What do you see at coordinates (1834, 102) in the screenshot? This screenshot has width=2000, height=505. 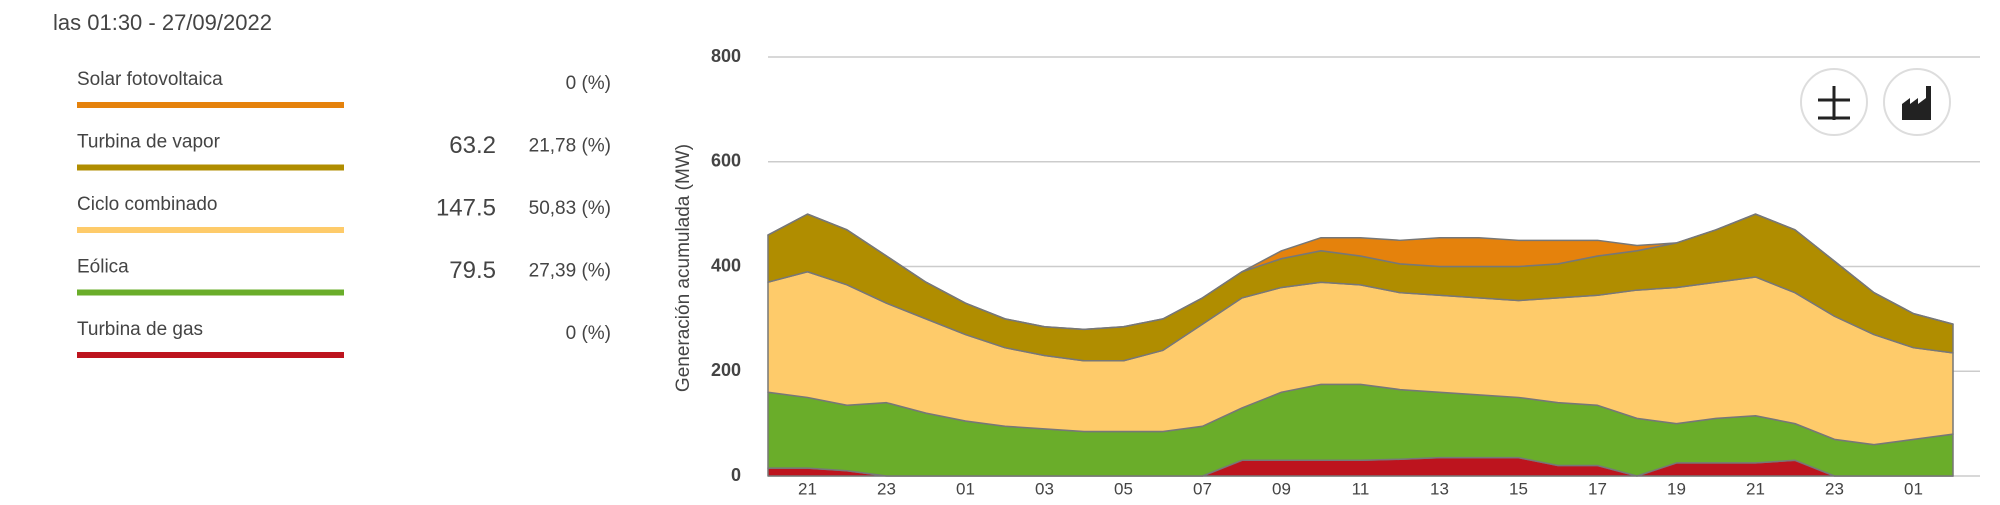 I see `wind-button` at bounding box center [1834, 102].